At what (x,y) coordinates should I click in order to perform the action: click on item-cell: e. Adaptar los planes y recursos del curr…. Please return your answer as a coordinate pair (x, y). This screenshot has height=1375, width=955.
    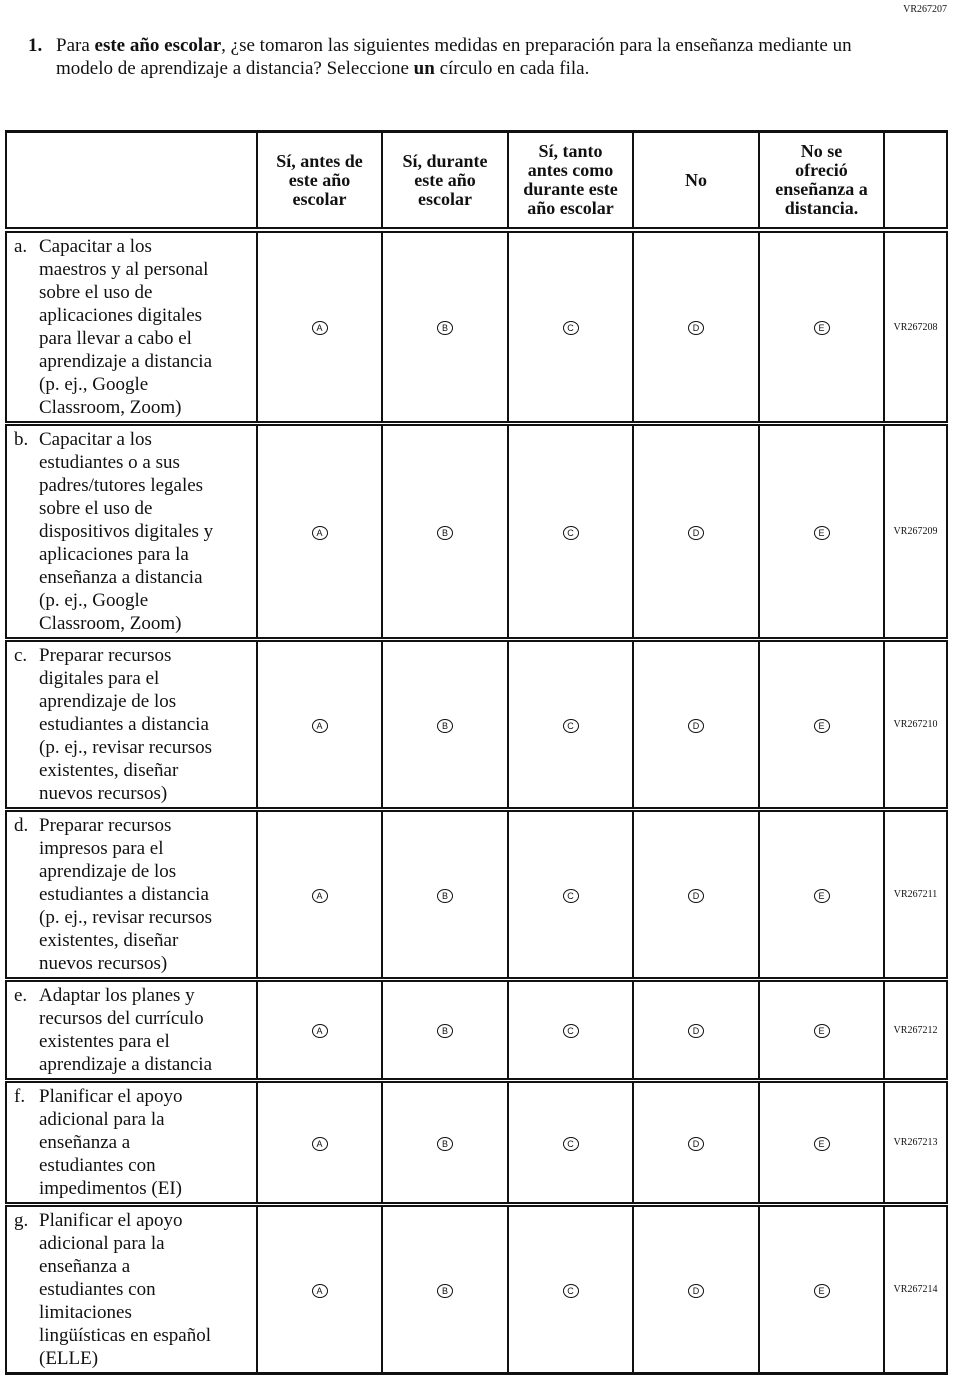
    Looking at the image, I should click on (131, 1031).